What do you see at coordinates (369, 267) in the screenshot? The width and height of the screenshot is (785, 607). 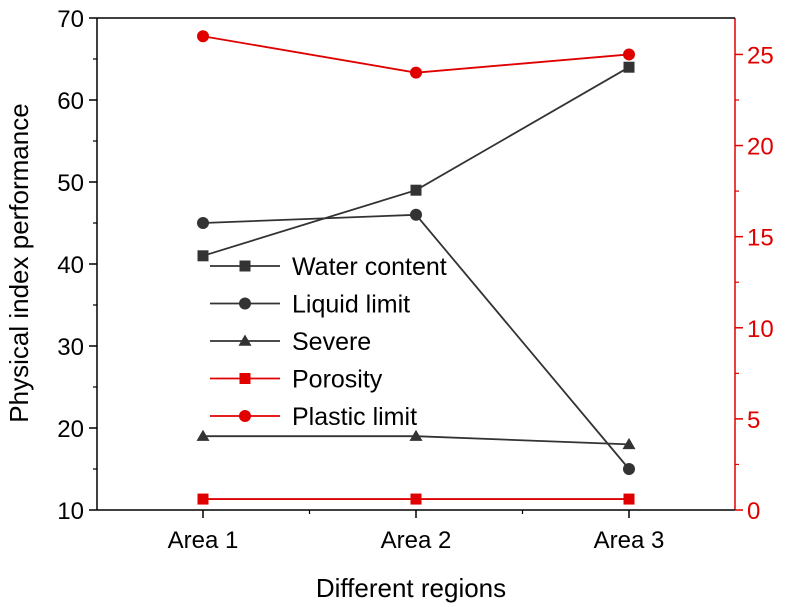 I see `legend-label-water-content: Water content` at bounding box center [369, 267].